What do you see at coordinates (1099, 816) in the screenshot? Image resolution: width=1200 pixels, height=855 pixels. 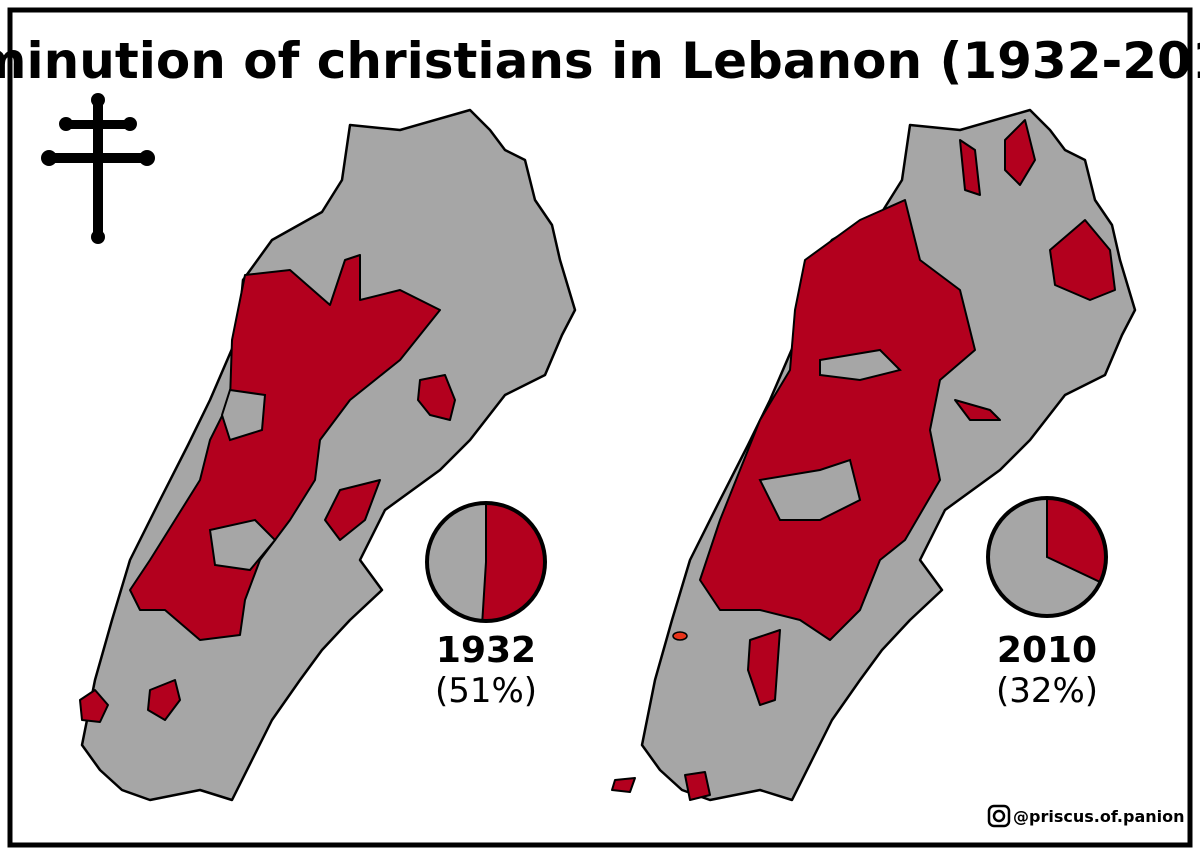 I see `credit: @priscus.of.panion` at bounding box center [1099, 816].